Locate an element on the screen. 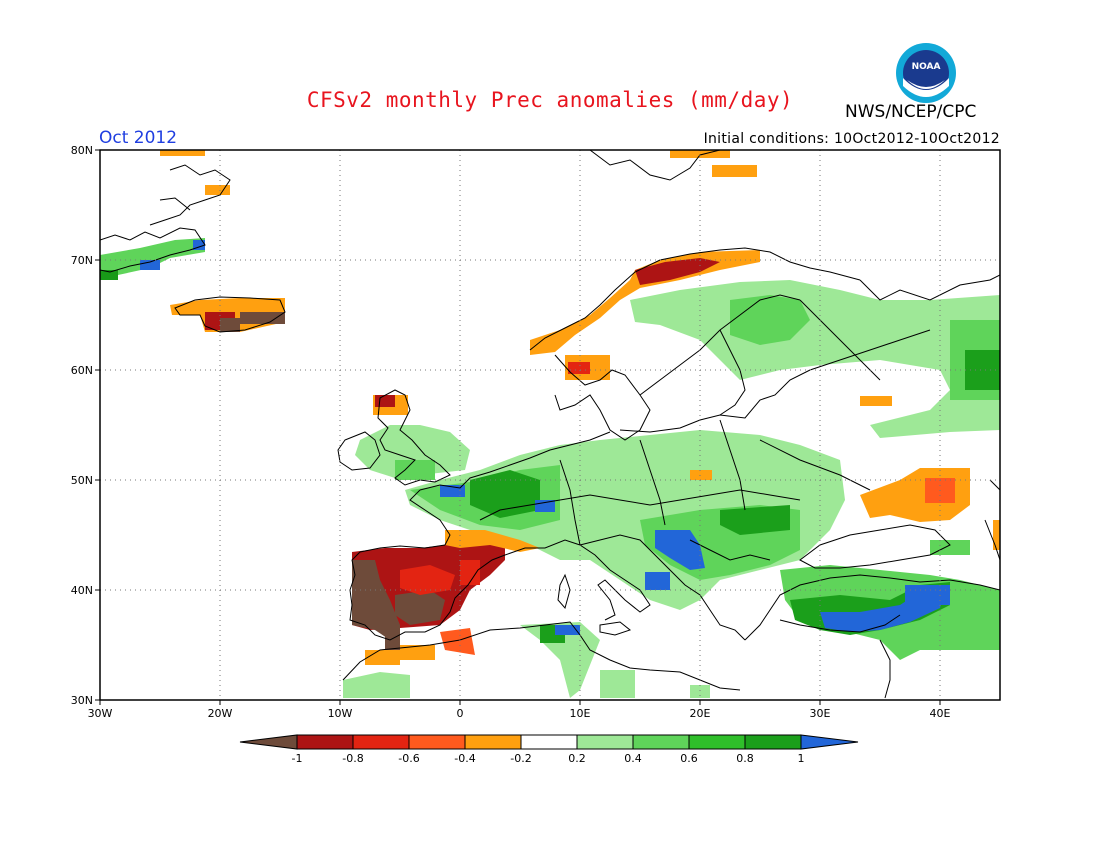 The width and height of the screenshot is (1100, 850). colorbar-labels: -1 -0.8 -0.6 -0.4 -0.2 0.2 0.4 0.6 0.8 1 is located at coordinates (548, 758).